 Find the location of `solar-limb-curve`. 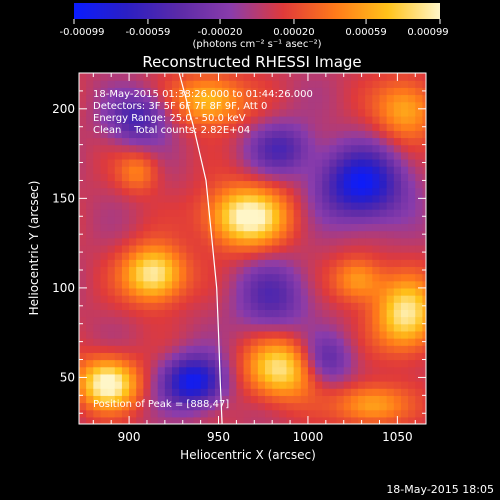

solar-limb-curve is located at coordinates (200, 248).